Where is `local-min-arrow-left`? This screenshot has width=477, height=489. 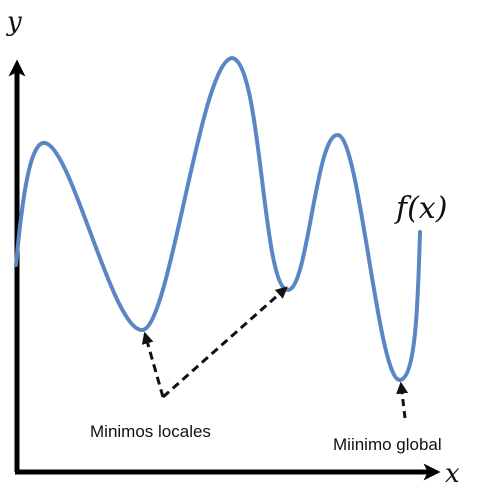
local-min-arrow-left is located at coordinates (153, 364).